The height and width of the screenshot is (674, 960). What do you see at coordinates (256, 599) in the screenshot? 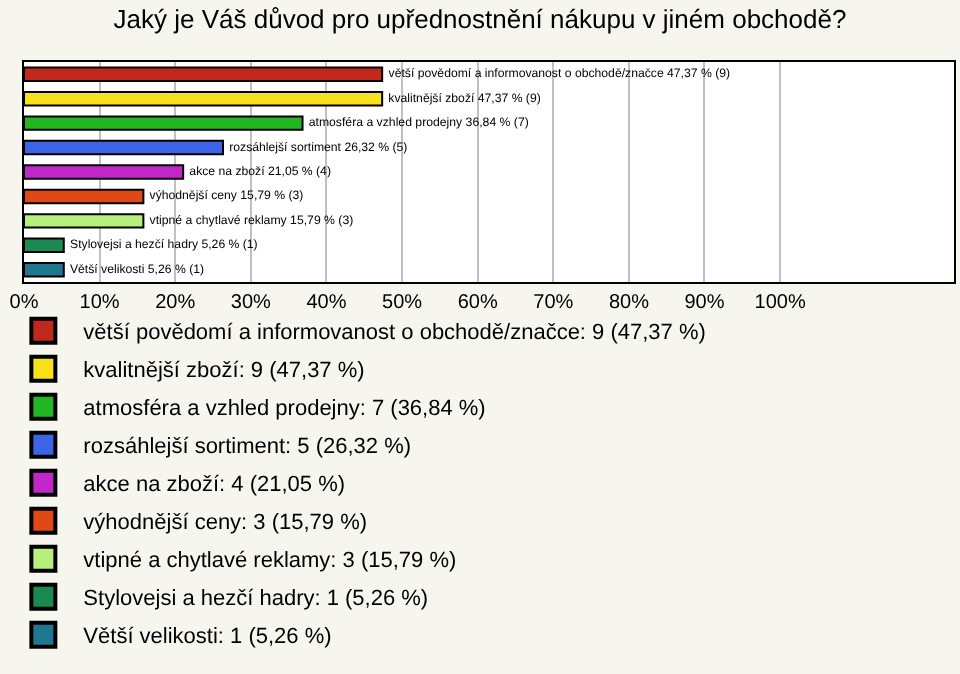
I see `legend-label: Stylovejsi a hezčí hadry: 1 (5,26 %)` at bounding box center [256, 599].